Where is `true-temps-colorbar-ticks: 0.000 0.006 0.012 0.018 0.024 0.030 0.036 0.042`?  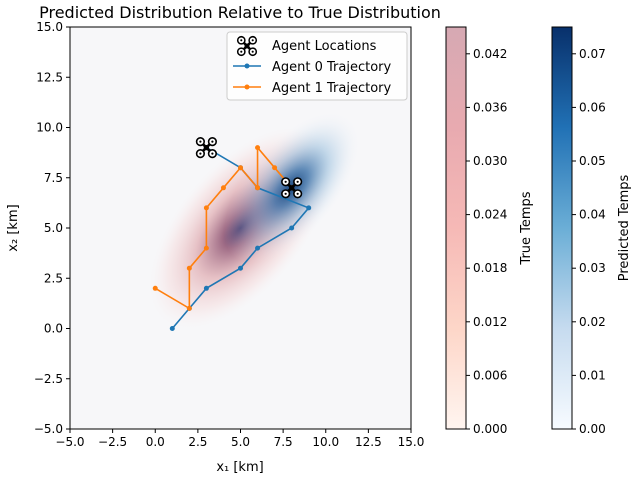 true-temps-colorbar-ticks: 0.000 0.006 0.012 0.018 0.024 0.030 0.036 0.042 is located at coordinates (486, 241).